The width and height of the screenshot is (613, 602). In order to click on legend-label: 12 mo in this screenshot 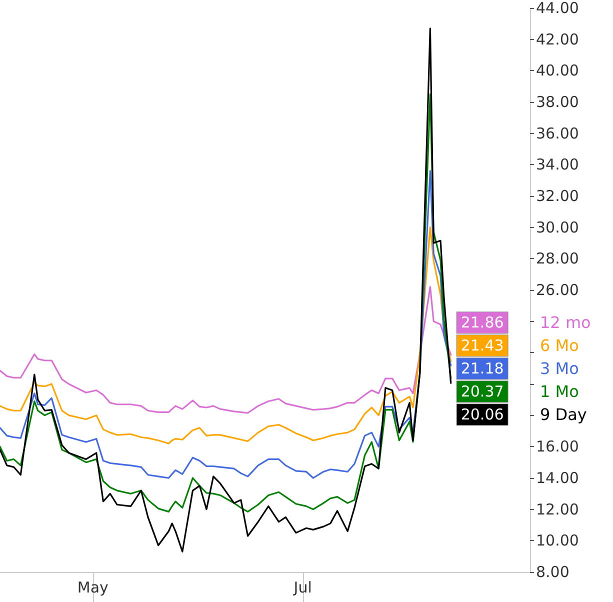, I will do `click(565, 322)`.